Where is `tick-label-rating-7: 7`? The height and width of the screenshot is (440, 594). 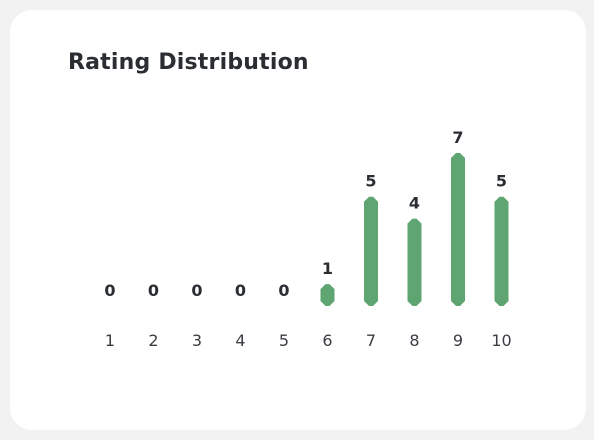 tick-label-rating-7: 7 is located at coordinates (371, 340).